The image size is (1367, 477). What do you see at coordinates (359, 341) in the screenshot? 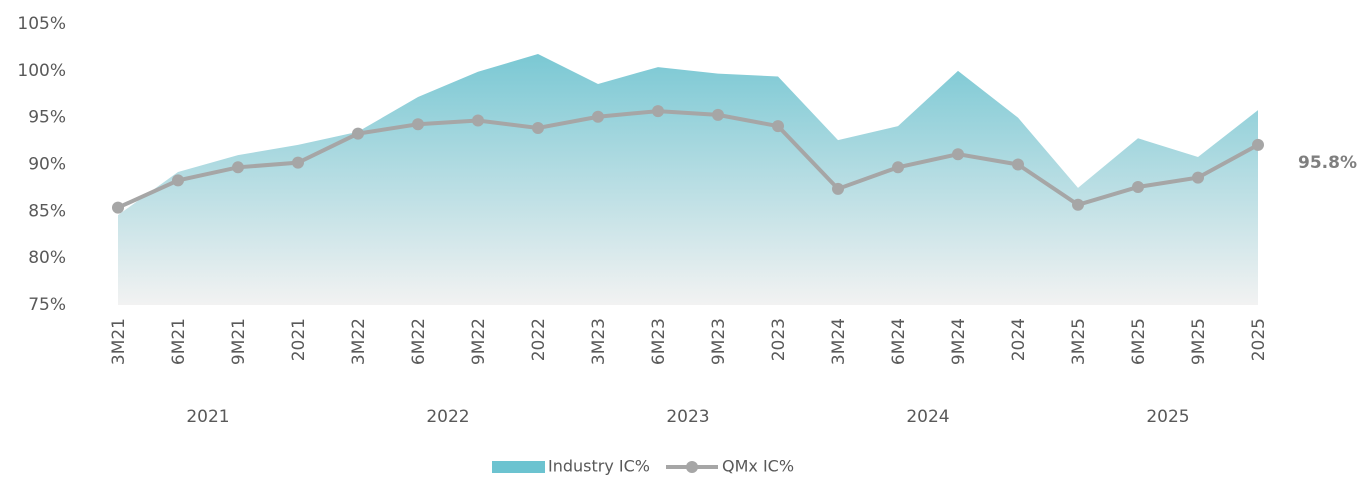
I see `x-tick-label: 3M22` at bounding box center [359, 341].